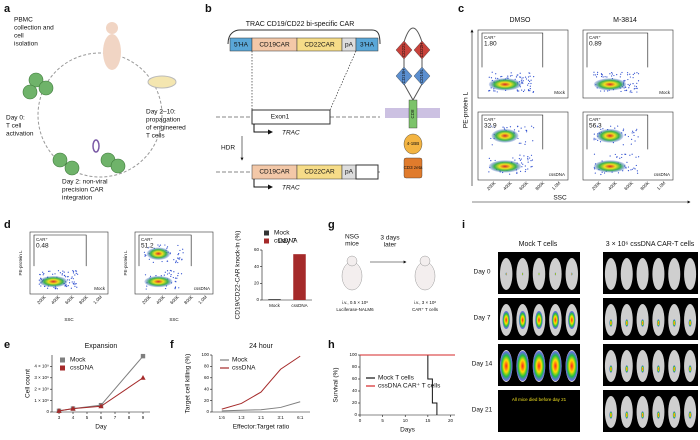  I want to click on locus-label: TRAC, so click(291, 133).